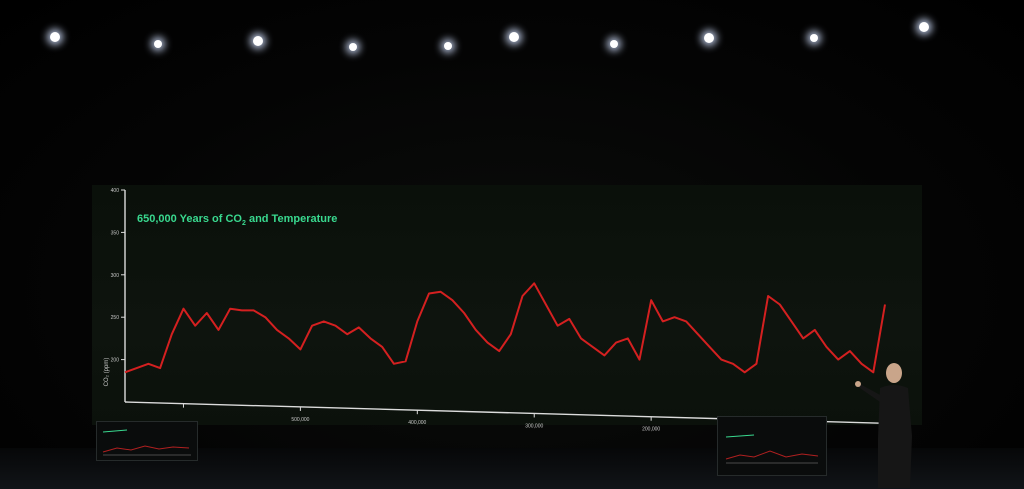  What do you see at coordinates (300, 420) in the screenshot?
I see `x-tick-label: 500,000` at bounding box center [300, 420].